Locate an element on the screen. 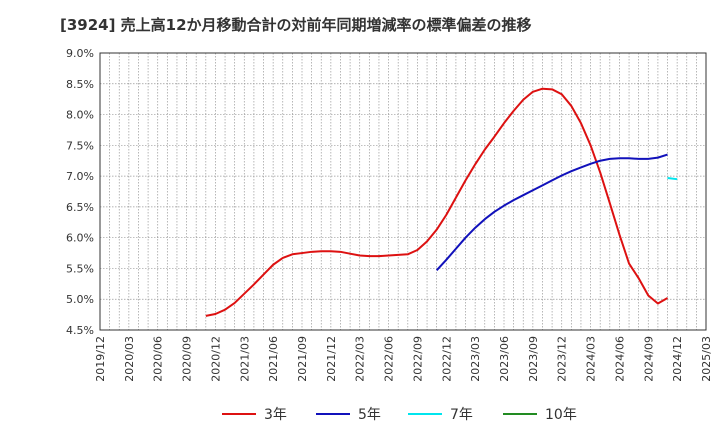 This screenshot has width=720, height=440. x-tick-label: 2019/12 is located at coordinates (100, 359).